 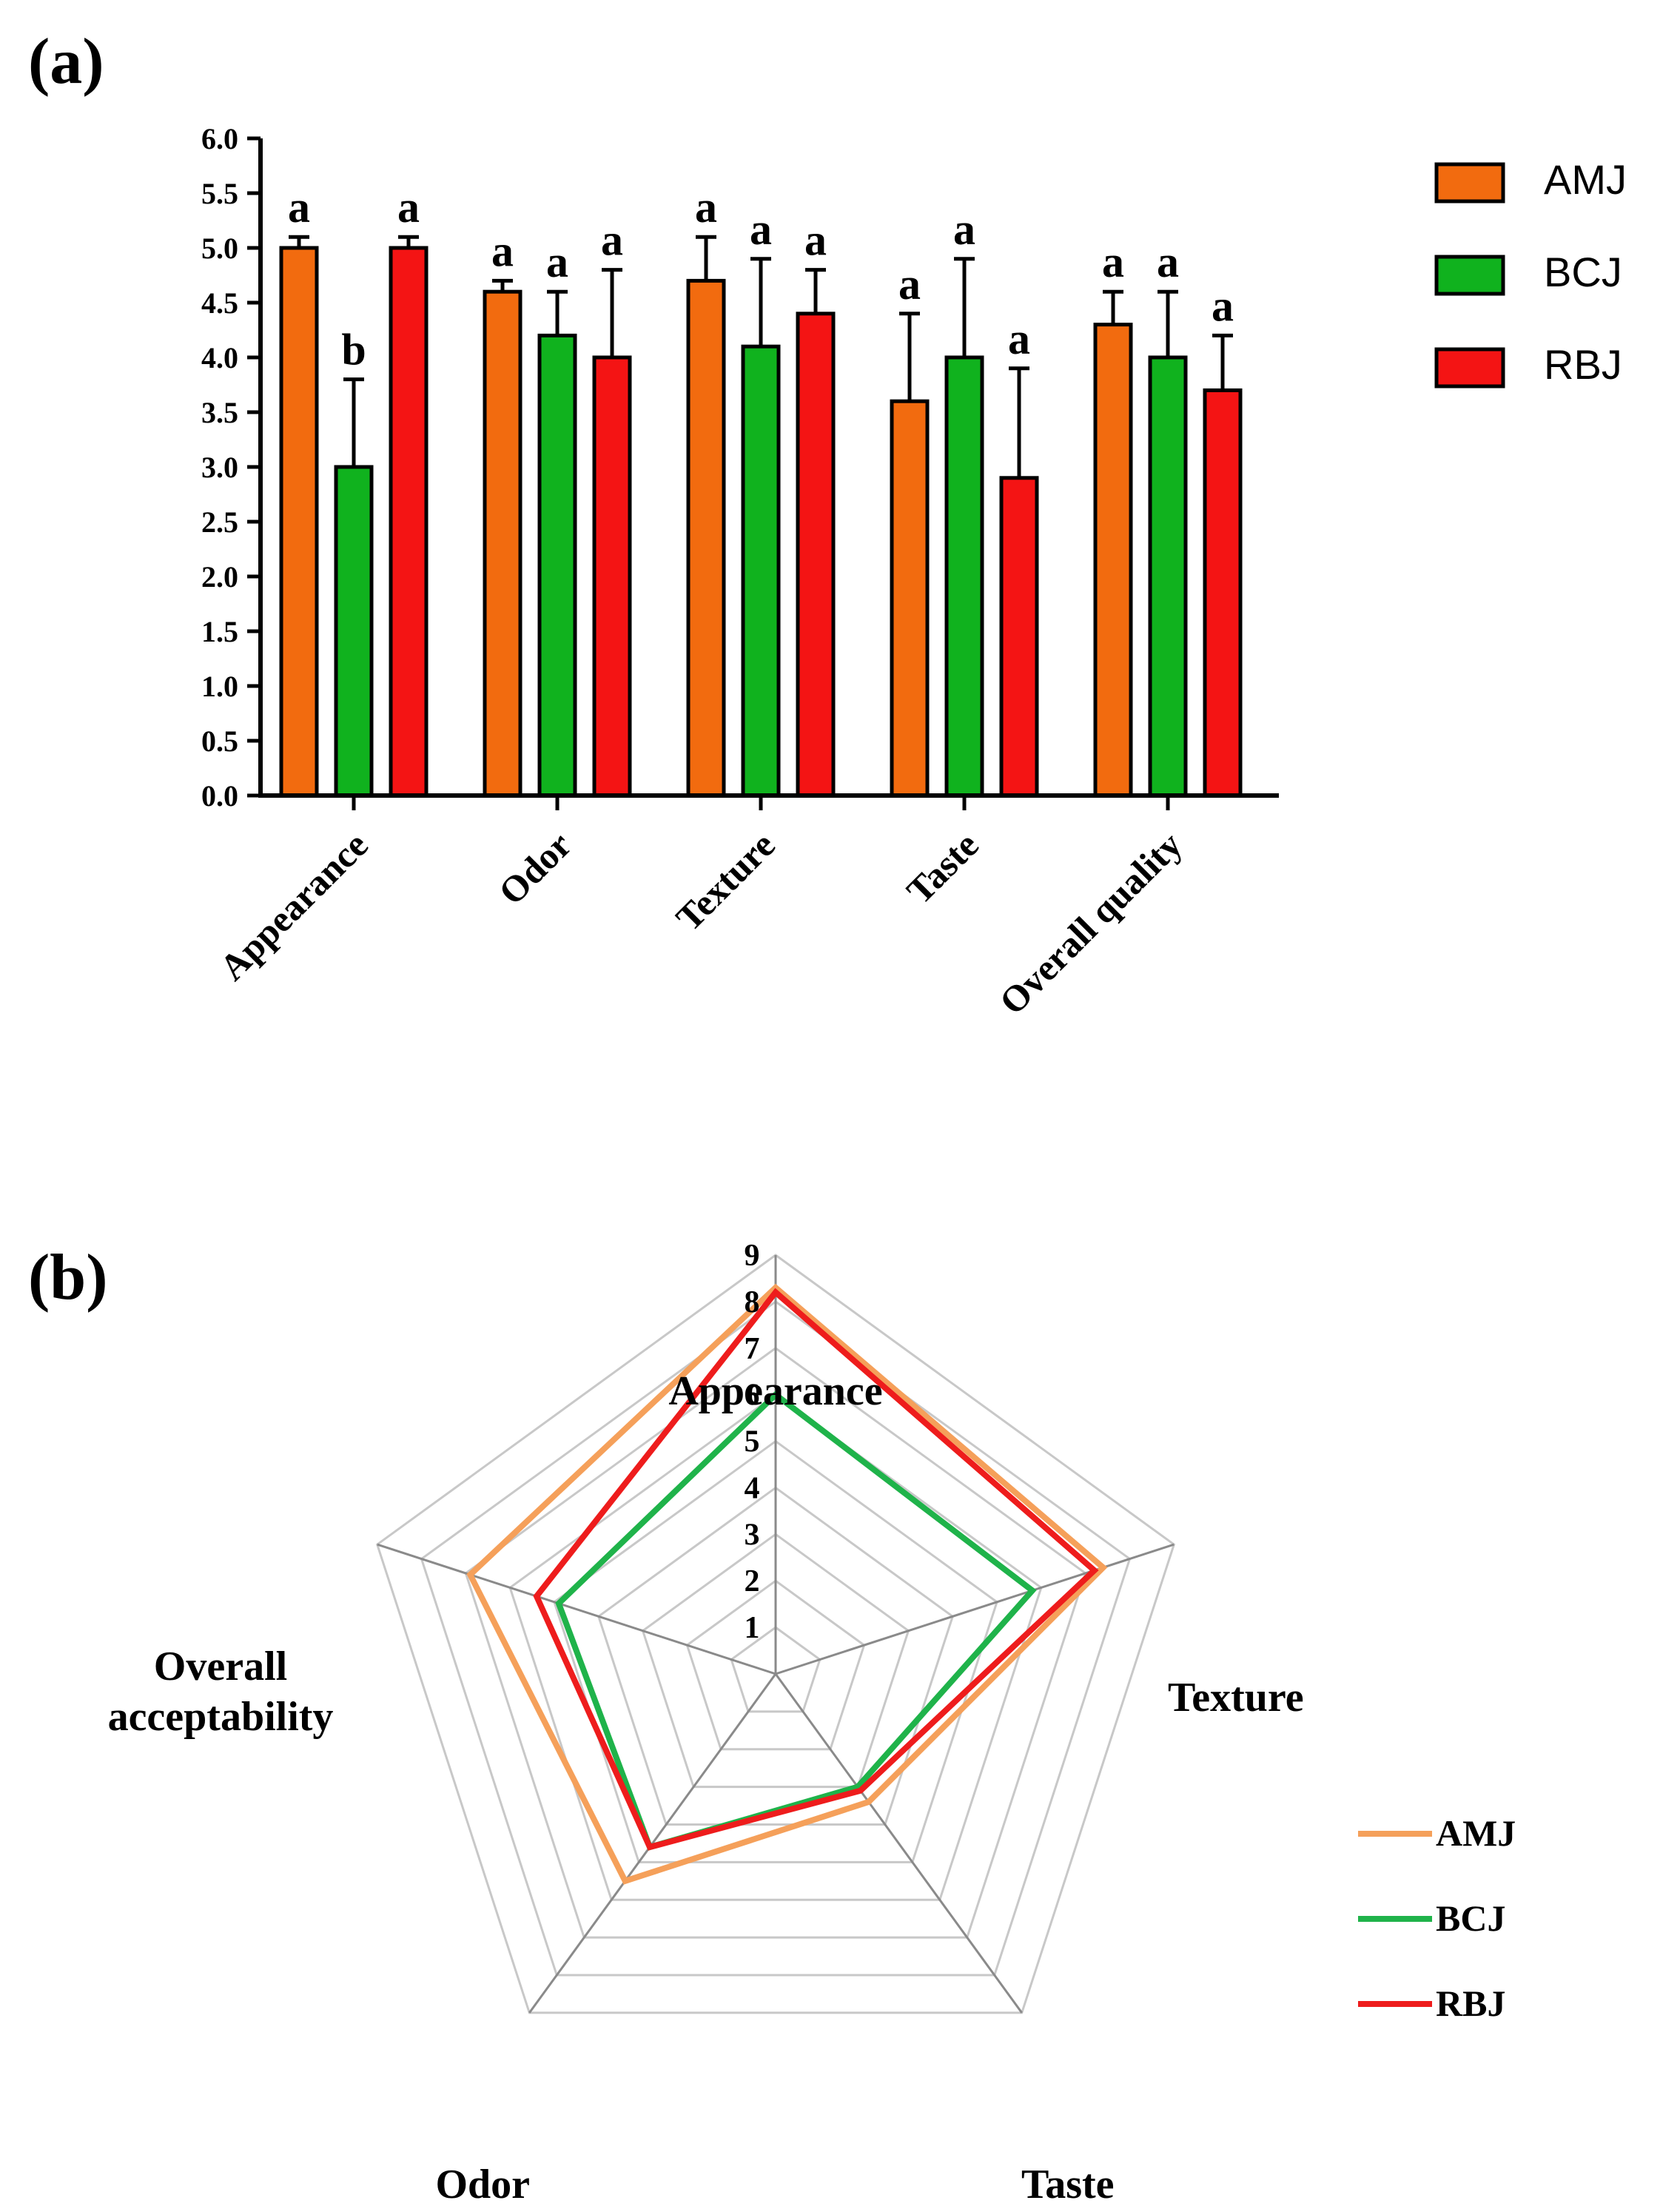 What do you see at coordinates (752, 1488) in the screenshot?
I see `radar-r-tick-label: 4` at bounding box center [752, 1488].